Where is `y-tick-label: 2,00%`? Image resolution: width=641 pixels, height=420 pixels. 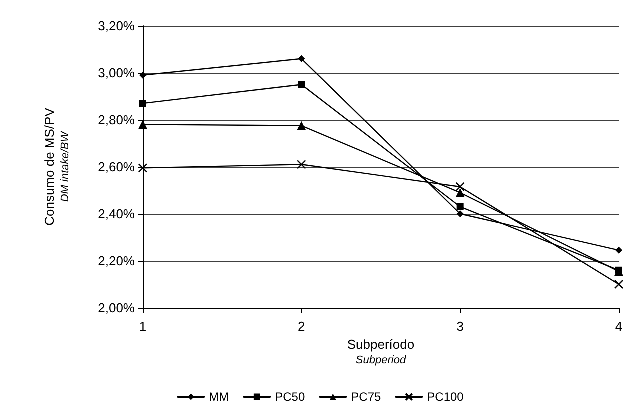
y-tick-label: 2,00% is located at coordinates (117, 308).